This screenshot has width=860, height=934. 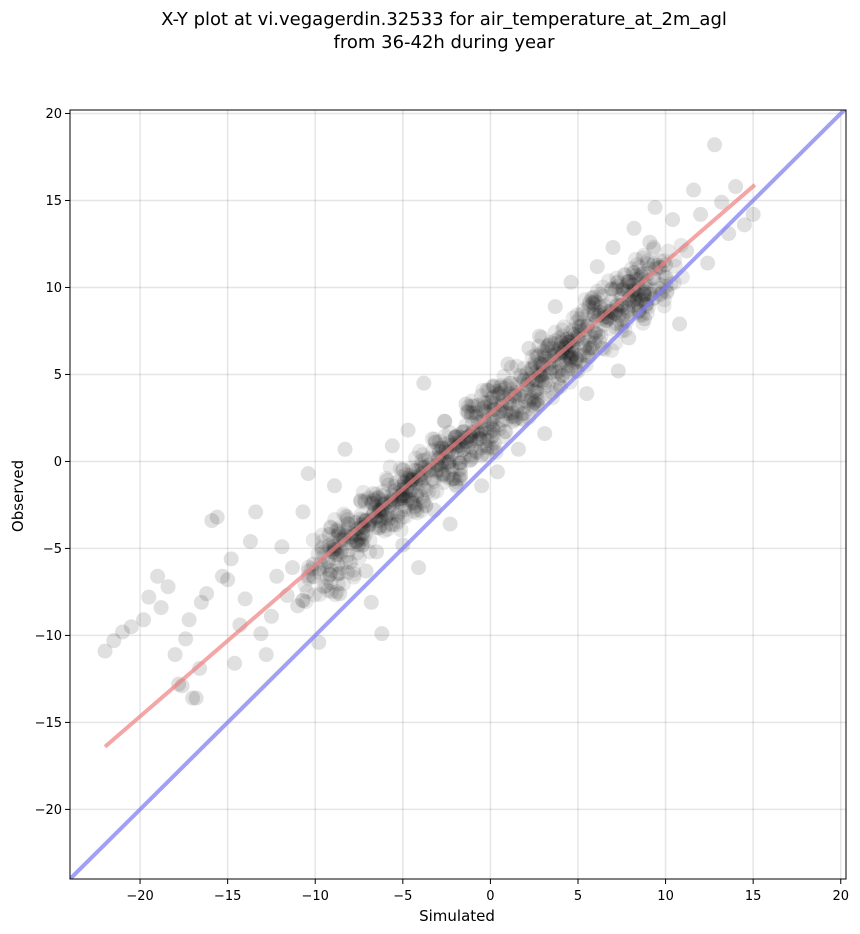 I want to click on y-tick-label: −20, so click(x=48, y=810).